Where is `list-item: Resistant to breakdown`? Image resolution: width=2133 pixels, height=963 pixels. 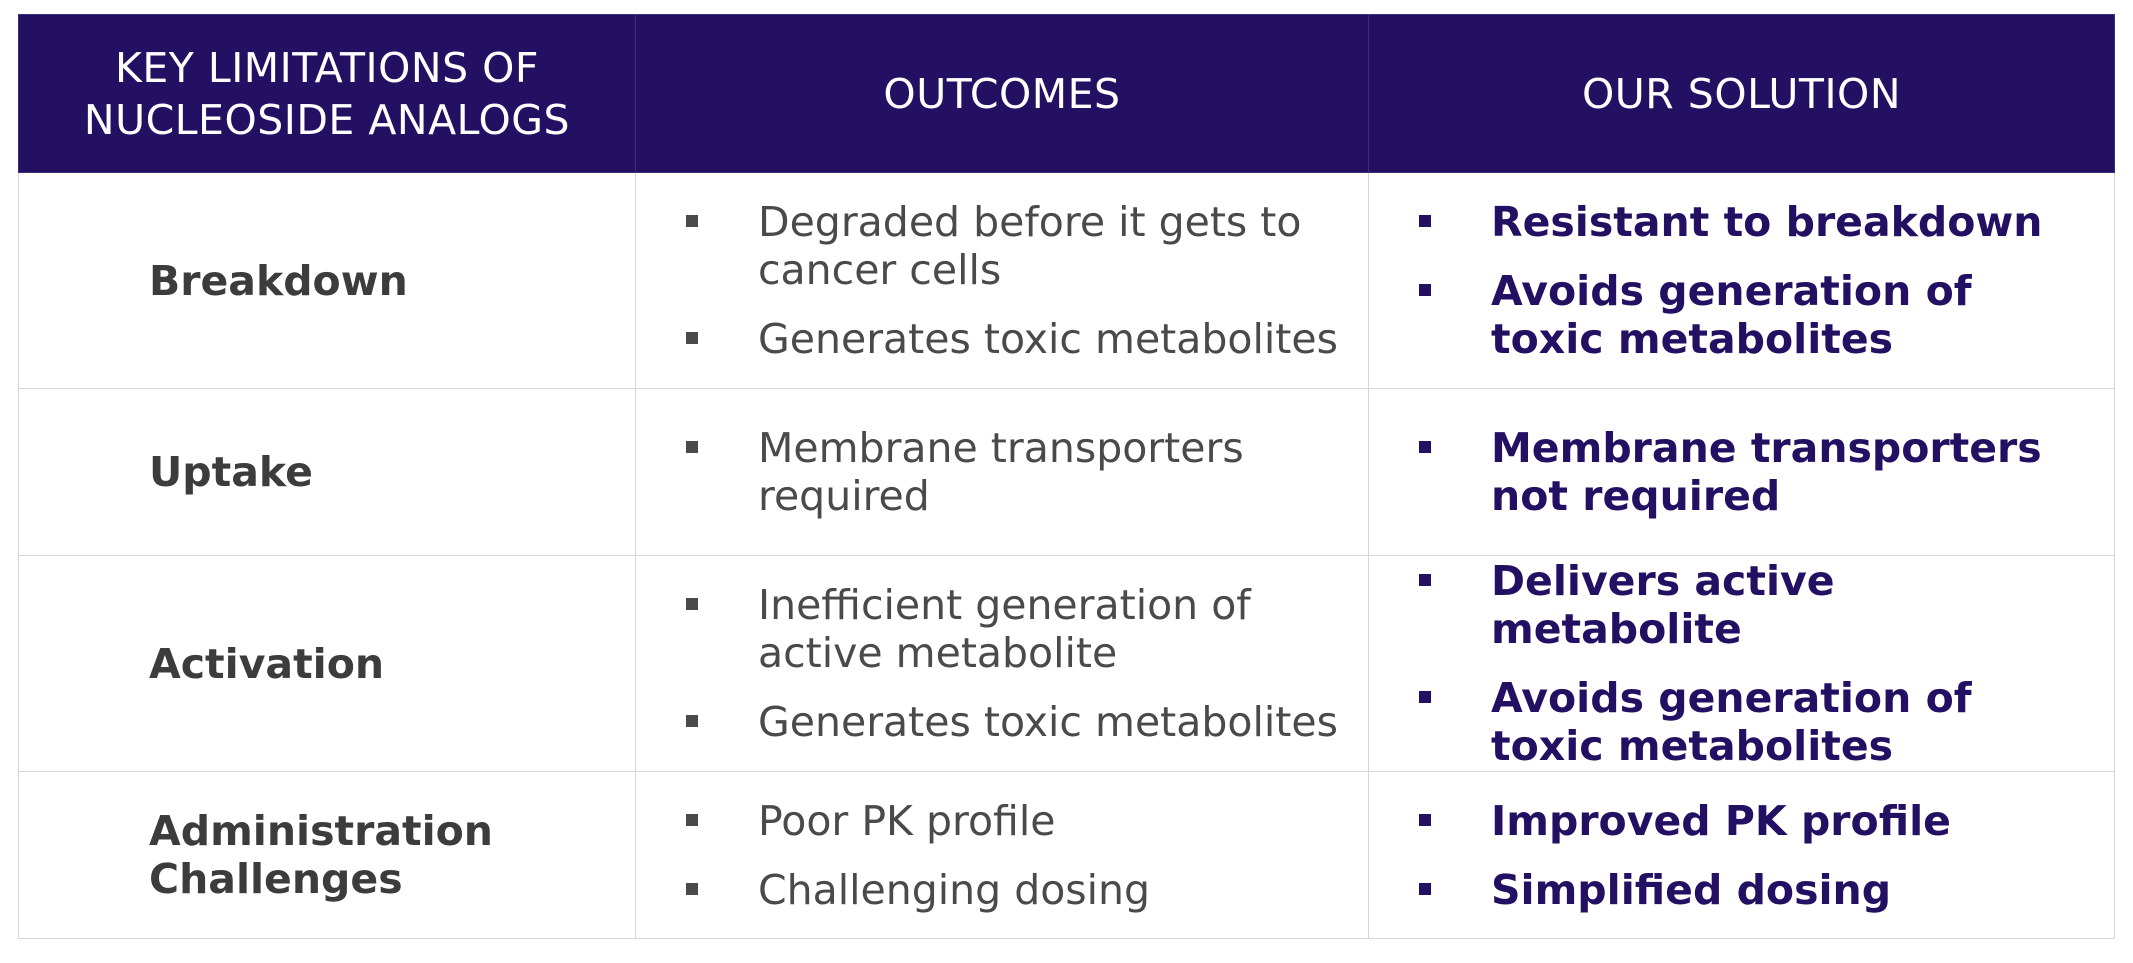
list-item: Resistant to breakdown is located at coordinates (1741, 222).